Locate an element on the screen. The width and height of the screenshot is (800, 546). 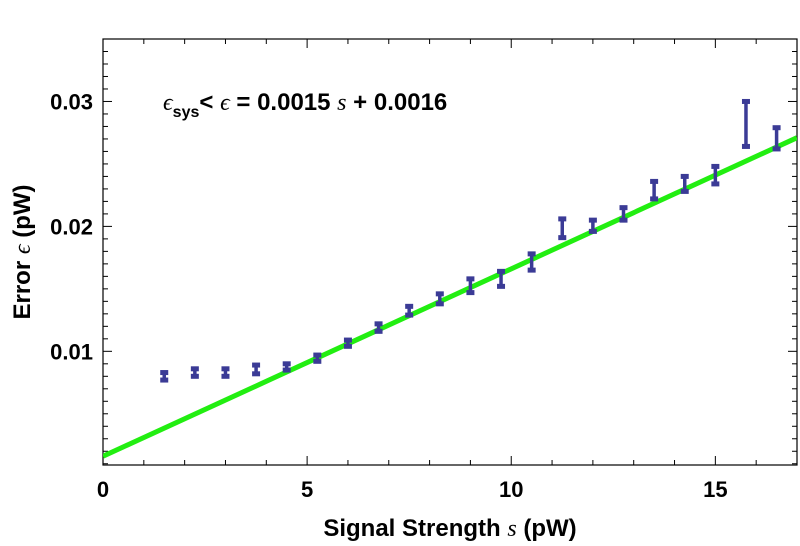
annotation-epsilon: ϵ is located at coordinates (168, 103).